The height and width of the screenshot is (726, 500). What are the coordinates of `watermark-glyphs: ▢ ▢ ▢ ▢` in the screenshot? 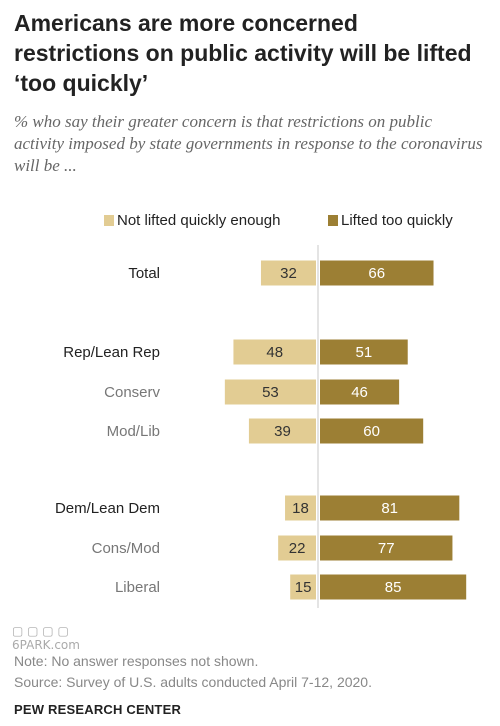 It's located at (40, 631).